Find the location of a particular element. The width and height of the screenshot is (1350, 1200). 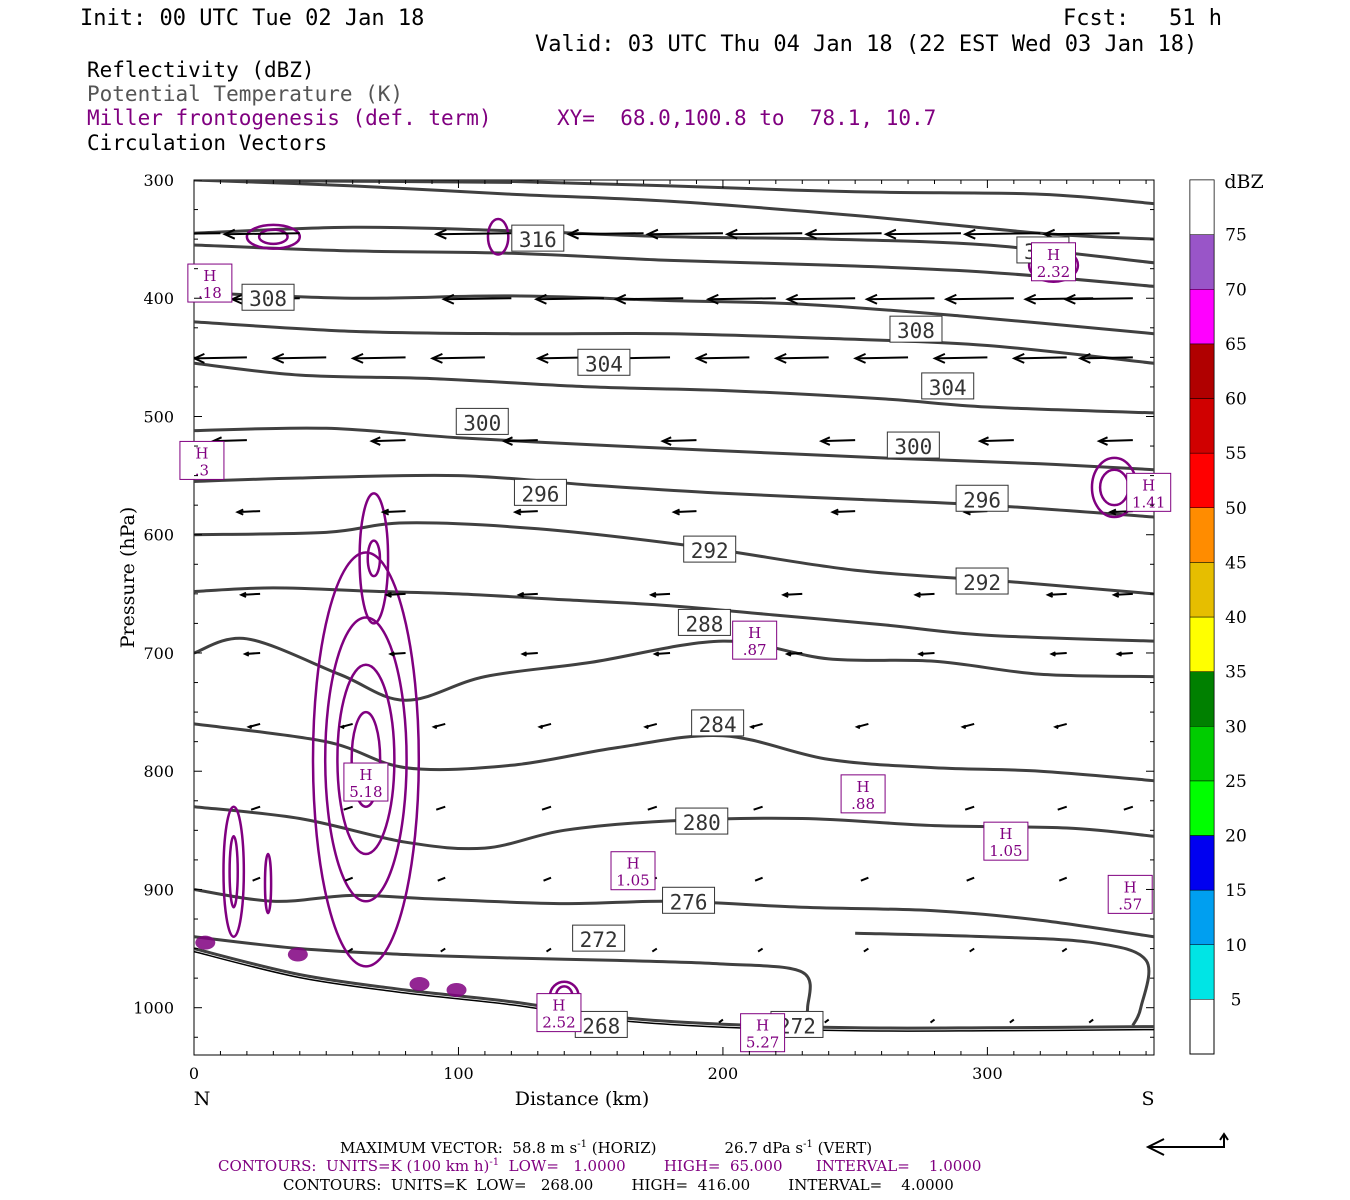

legend-theta: Potential Temperature (K) is located at coordinates (245, 94).